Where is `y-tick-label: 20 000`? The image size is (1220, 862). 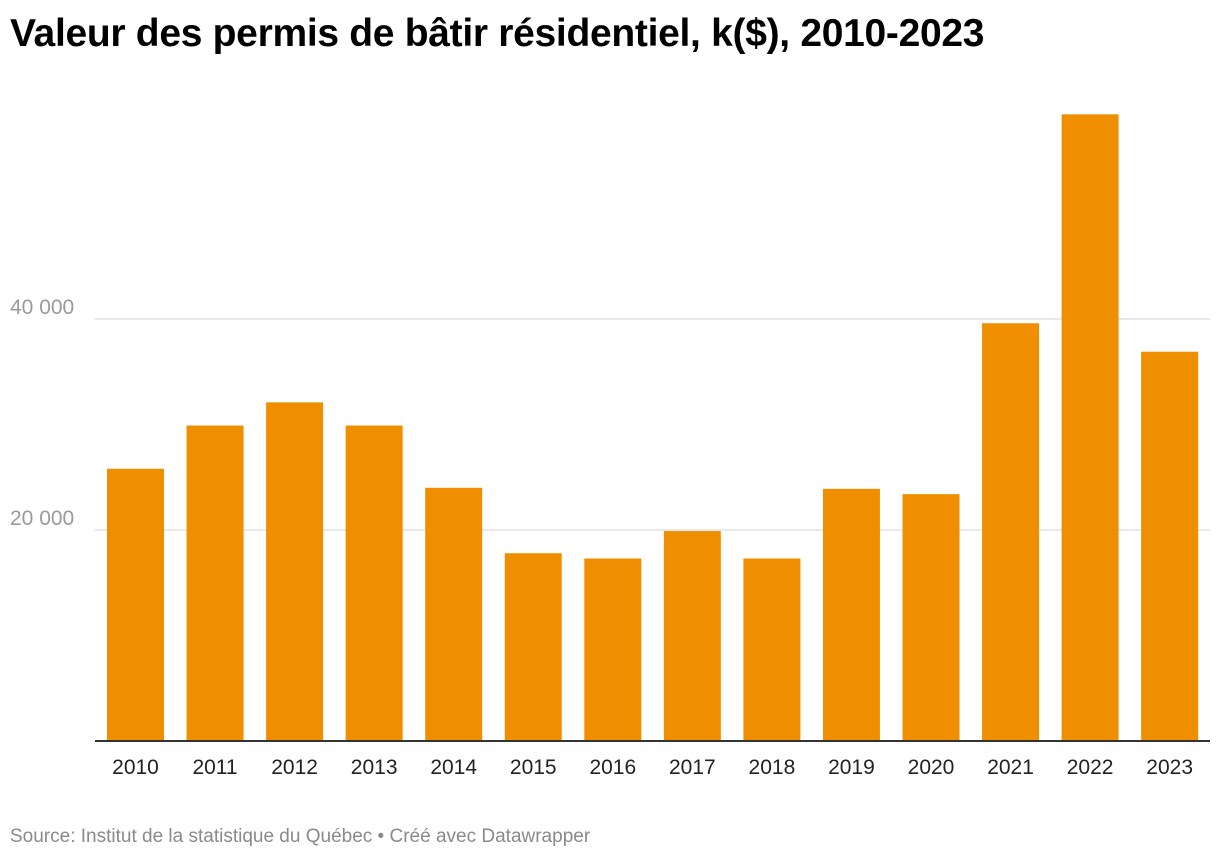
y-tick-label: 20 000 is located at coordinates (42, 518).